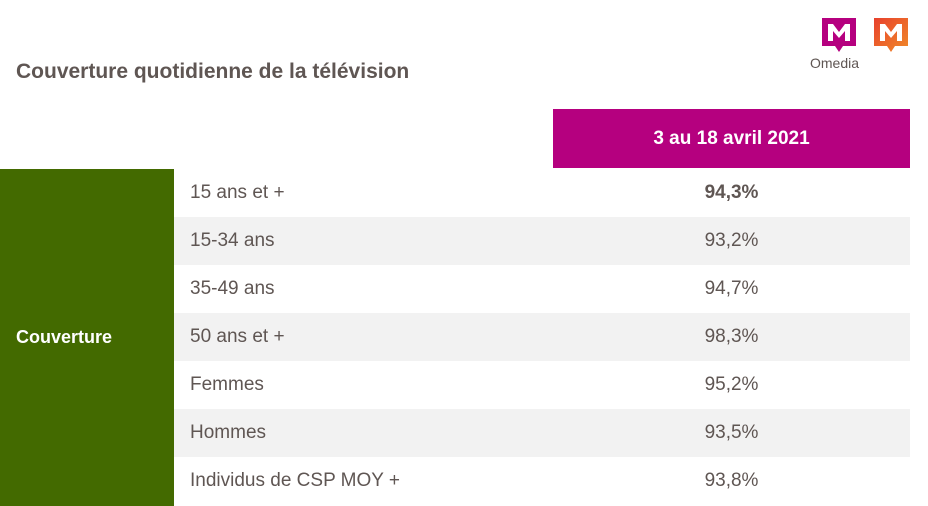 This screenshot has width=928, height=506. What do you see at coordinates (861, 46) in the screenshot?
I see `omedia-logo: Omedia` at bounding box center [861, 46].